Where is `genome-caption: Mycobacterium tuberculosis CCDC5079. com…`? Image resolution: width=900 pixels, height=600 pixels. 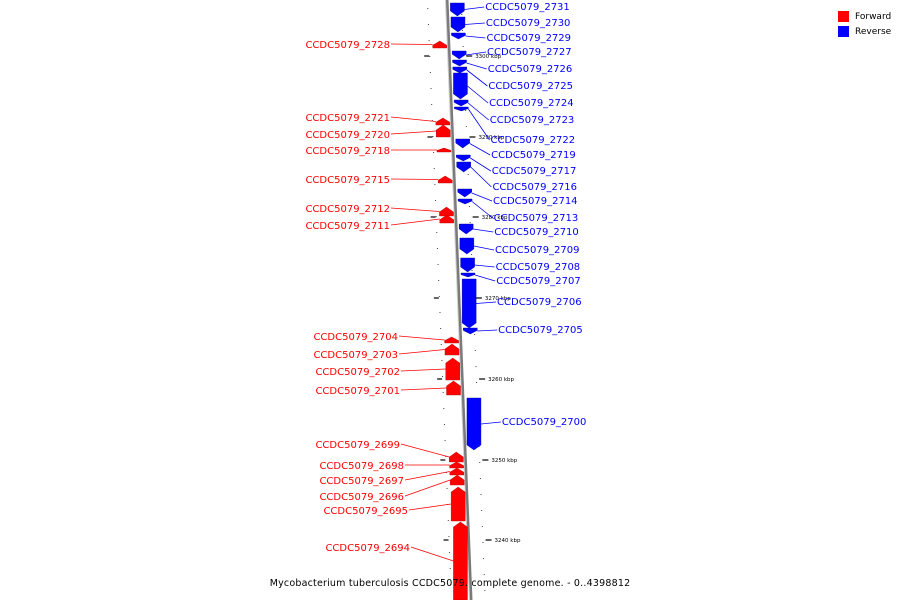
genome-caption: Mycobacterium tuberculosis CCDC5079. com… is located at coordinates (450, 583).